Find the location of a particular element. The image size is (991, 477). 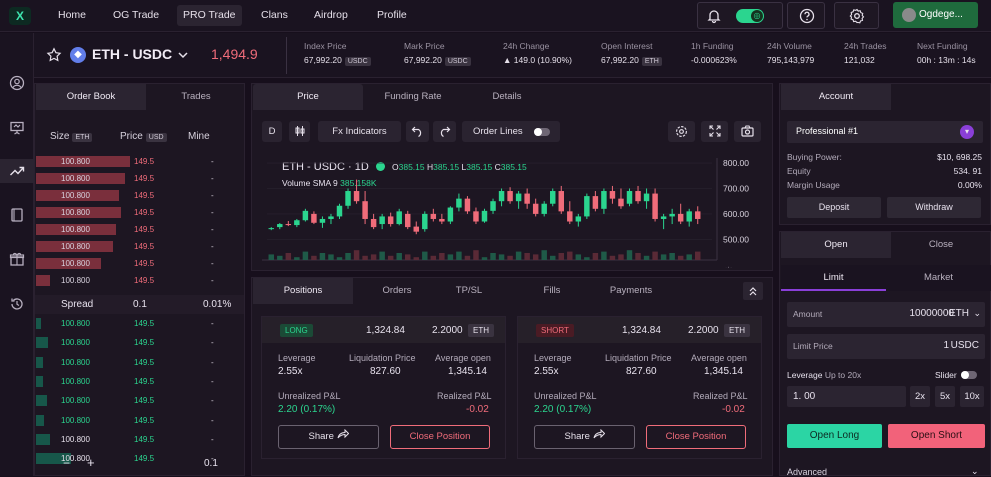

withdraw-button: Withdraw is located at coordinates (934, 207).